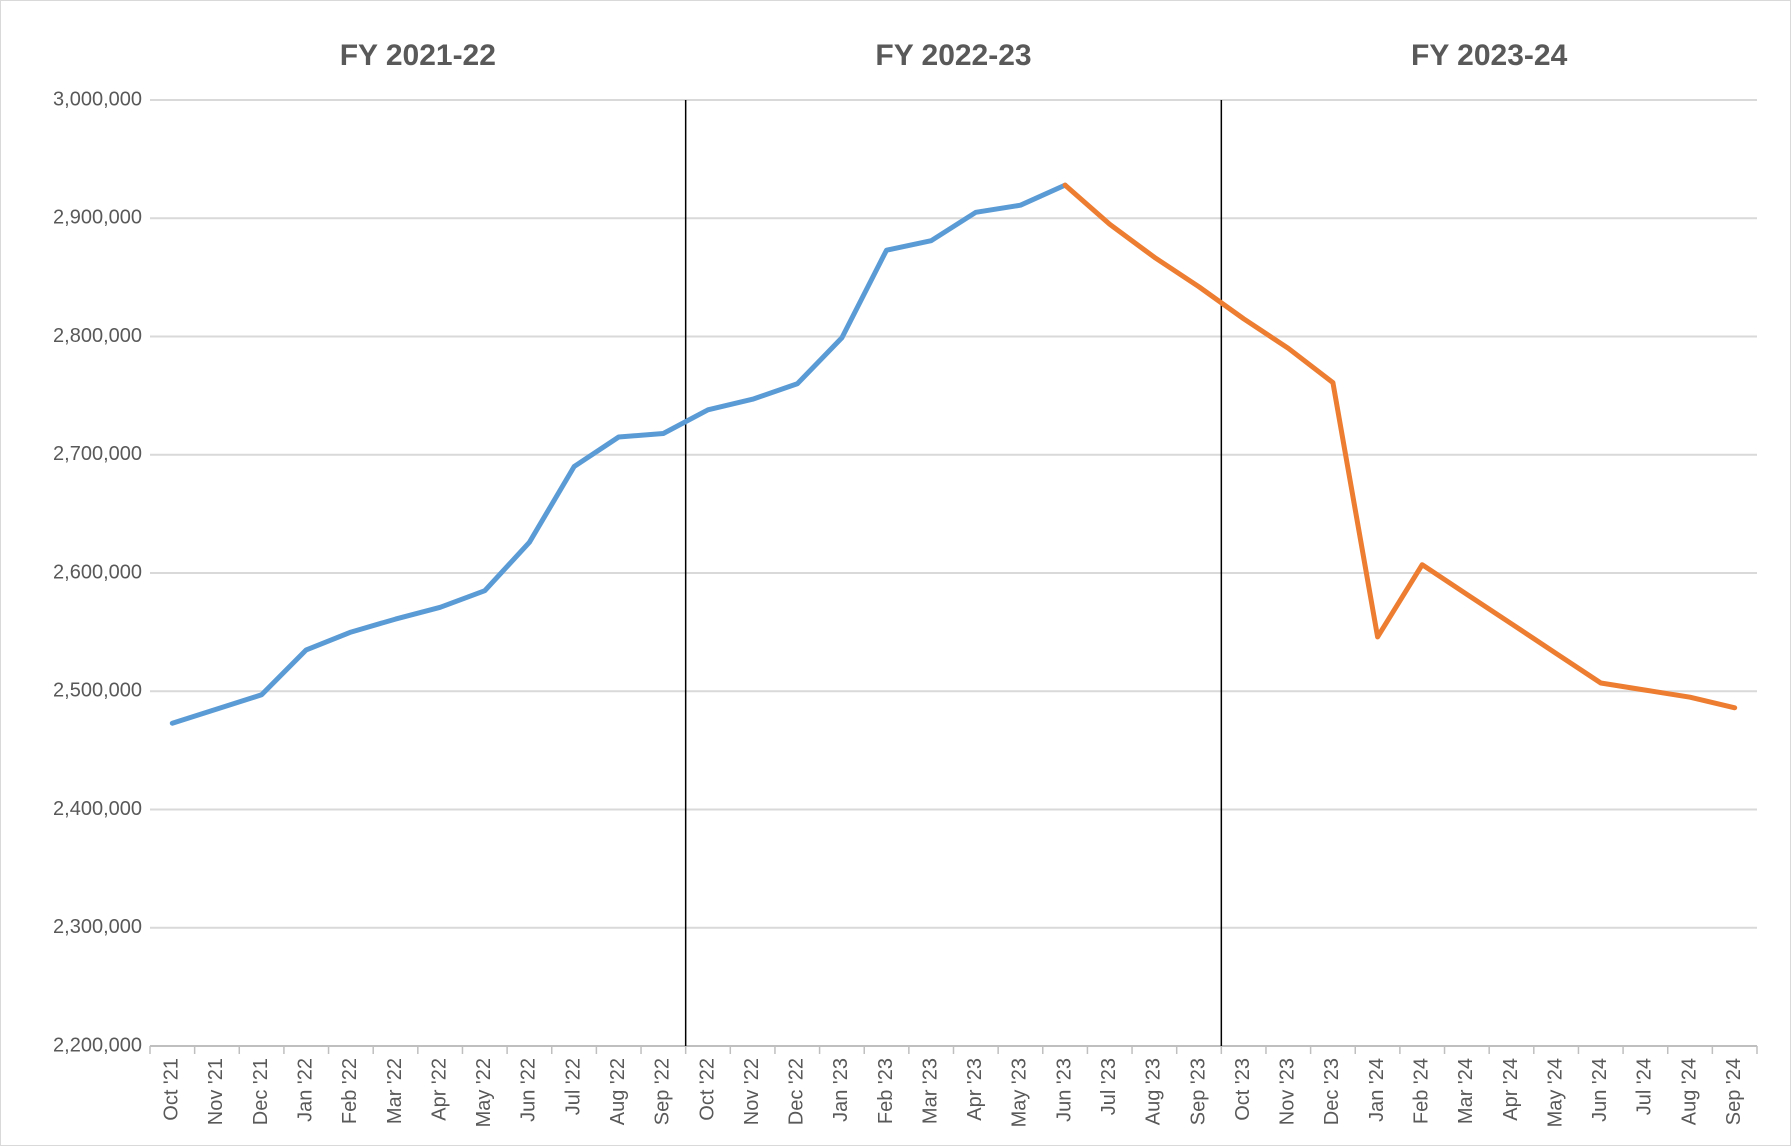 This screenshot has width=1791, height=1146. What do you see at coordinates (97, 572) in the screenshot?
I see `y-tick-label: 2,600,000` at bounding box center [97, 572].